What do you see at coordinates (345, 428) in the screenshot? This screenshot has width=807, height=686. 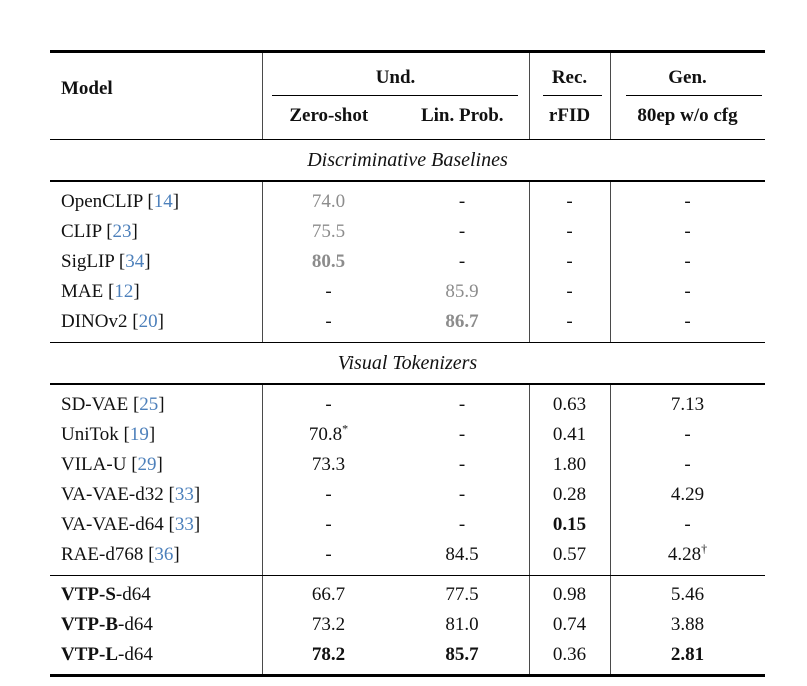 I see `asterisk-footnote-marker: *` at bounding box center [345, 428].